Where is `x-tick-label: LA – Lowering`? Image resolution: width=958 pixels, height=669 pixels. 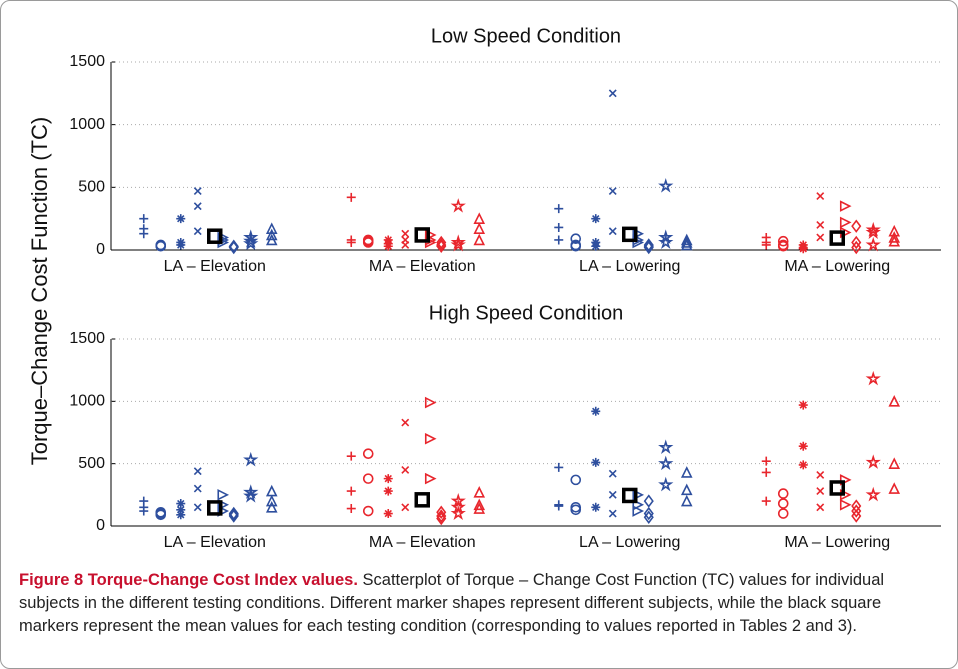
x-tick-label: LA – Lowering is located at coordinates (629, 542).